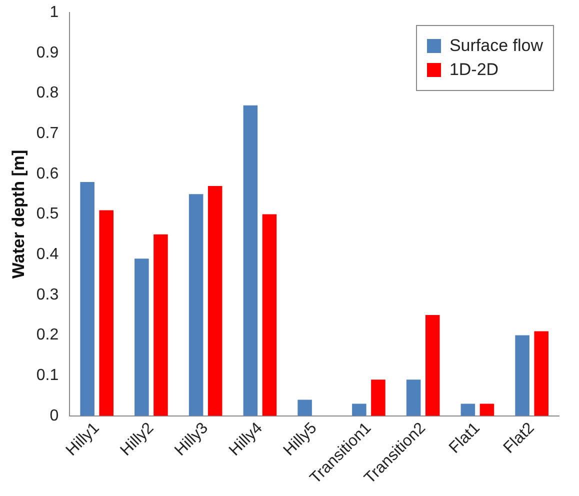 This screenshot has width=579, height=496. I want to click on legend-label: Surface flow, so click(495, 46).